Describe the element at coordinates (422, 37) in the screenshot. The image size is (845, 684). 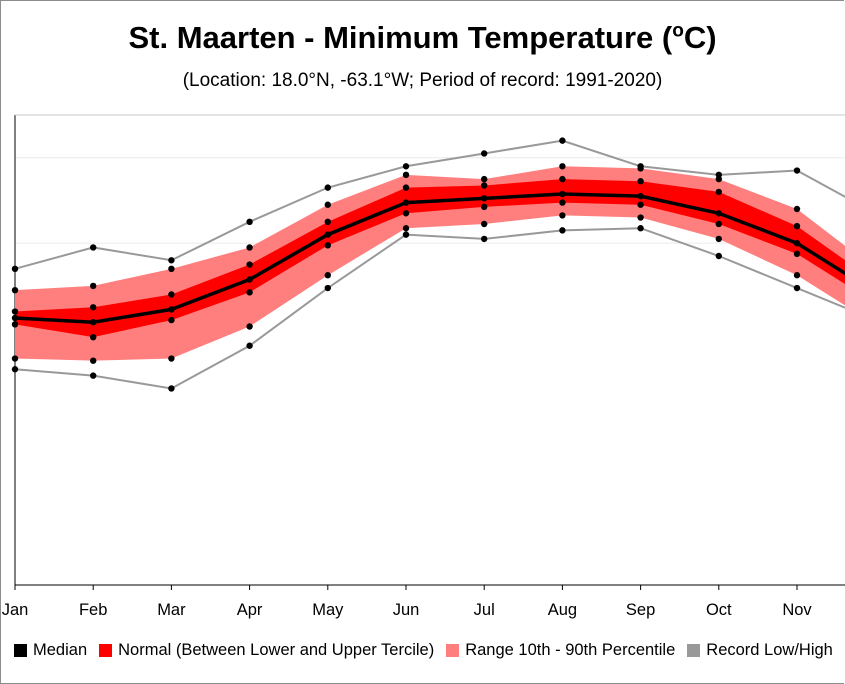
I see `chart-title: St. Maarten - Minimum Temperature (oC)` at that location.